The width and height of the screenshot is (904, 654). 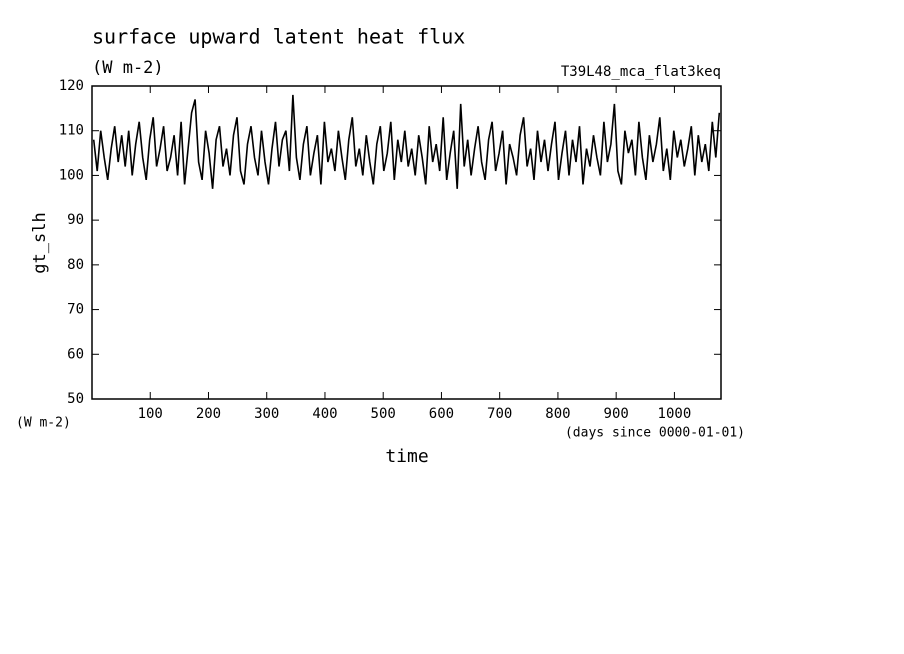 What do you see at coordinates (383, 414) in the screenshot?
I see `x-tick-label: 500` at bounding box center [383, 414].